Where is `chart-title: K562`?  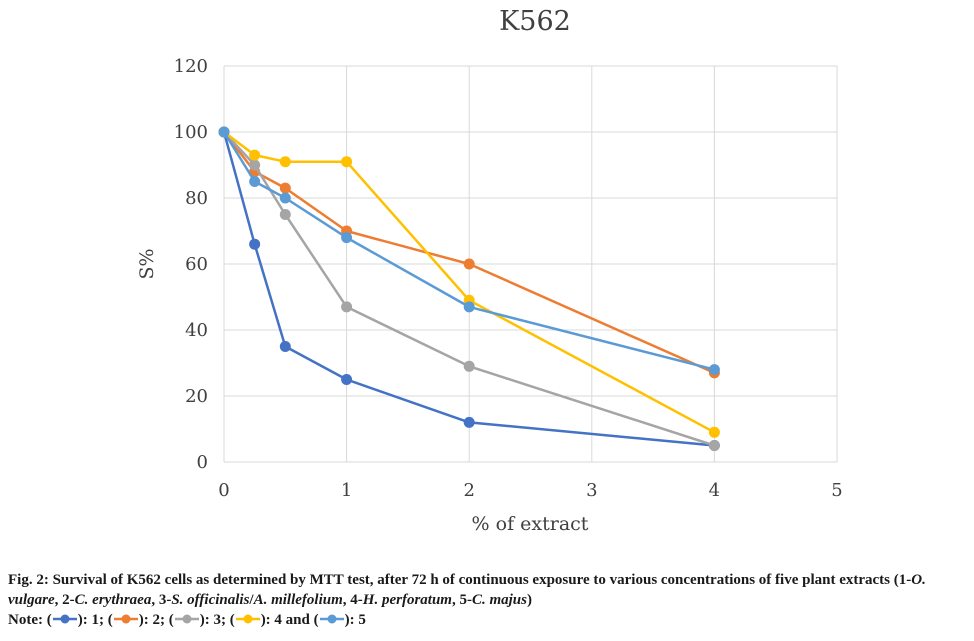 chart-title: K562 is located at coordinates (535, 21).